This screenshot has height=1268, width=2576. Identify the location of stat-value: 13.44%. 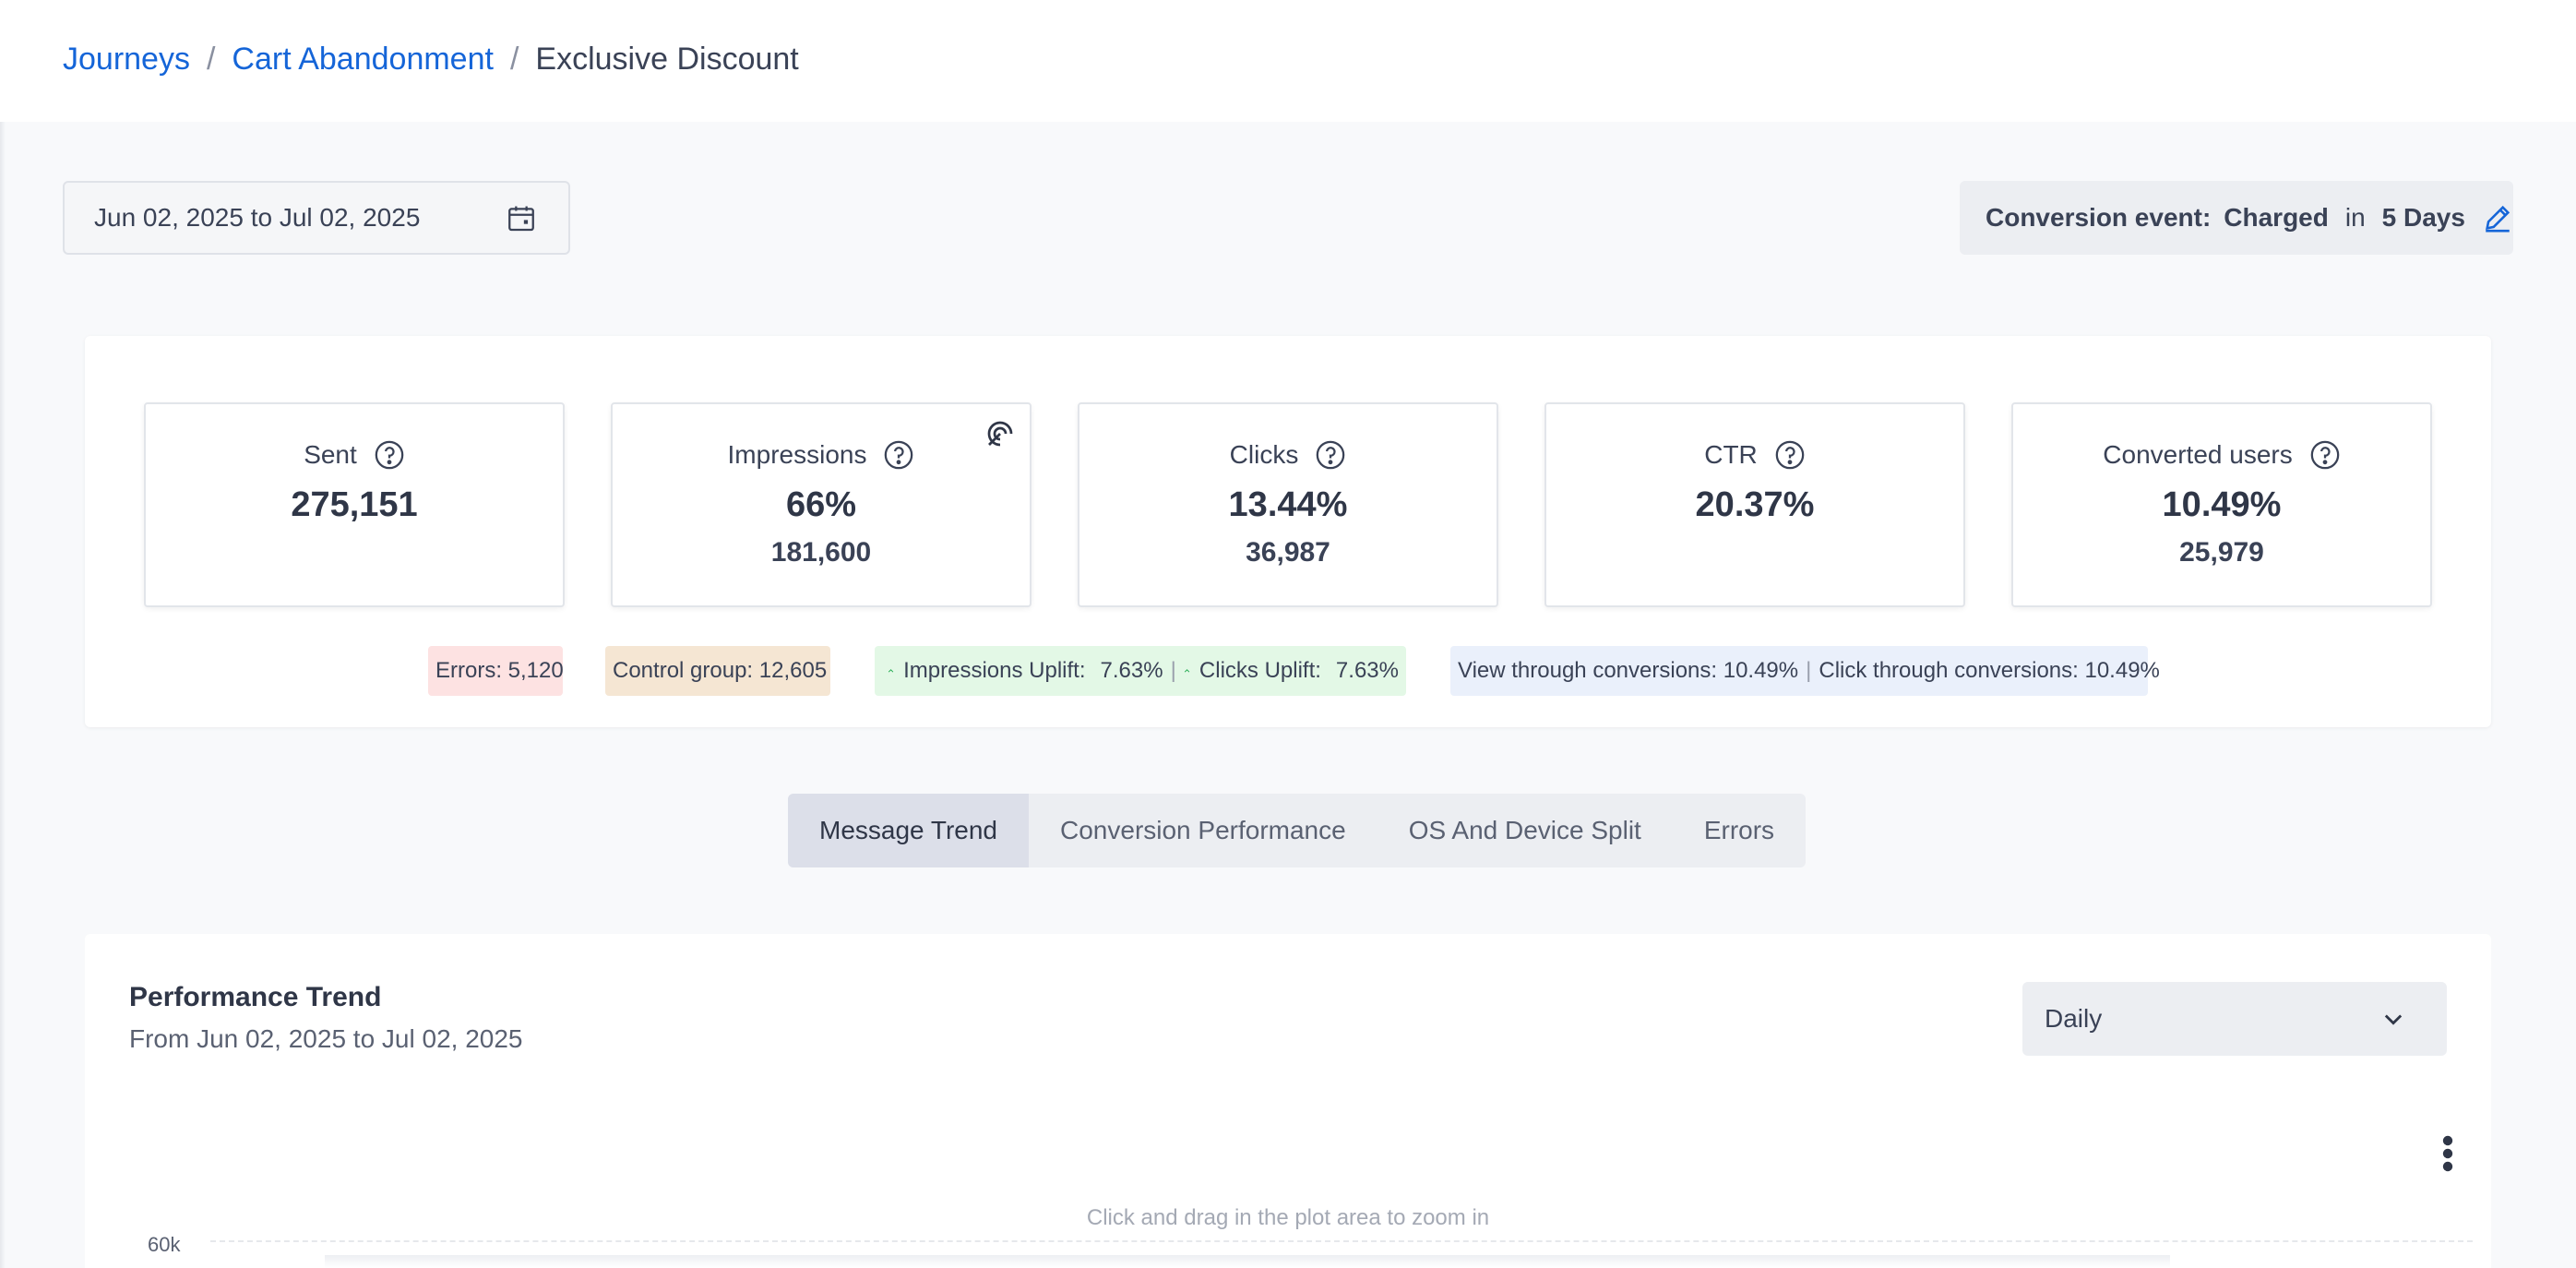
(1288, 504).